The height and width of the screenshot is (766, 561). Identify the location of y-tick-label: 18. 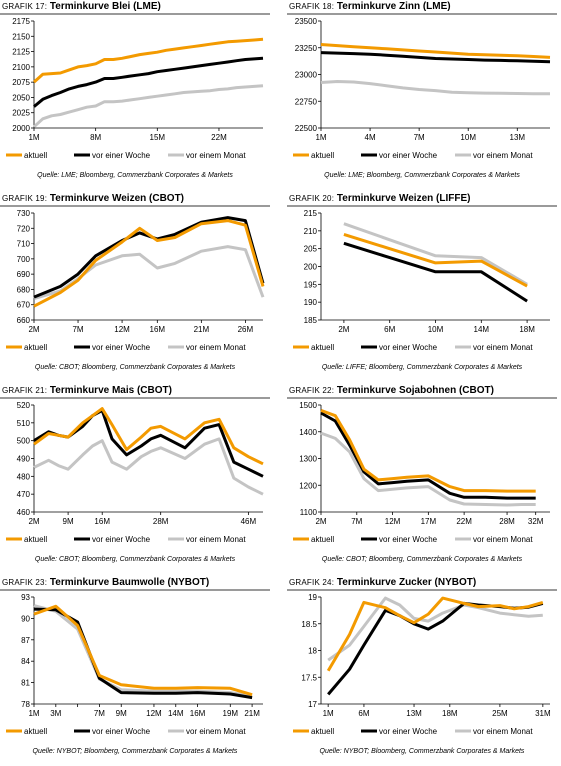
(312, 651).